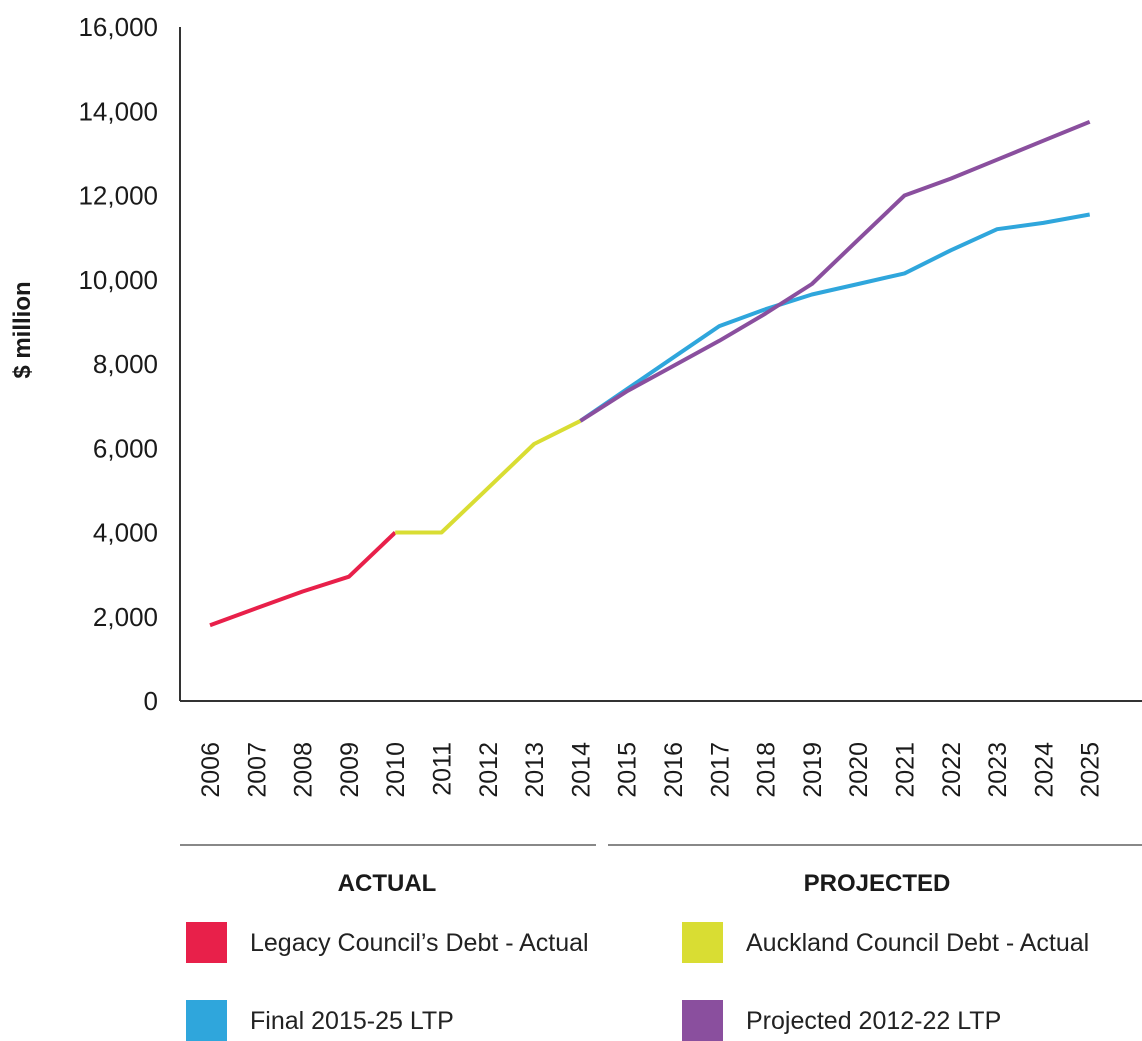 The image size is (1142, 1041). I want to click on y-tick-label: 14,000, so click(118, 111).